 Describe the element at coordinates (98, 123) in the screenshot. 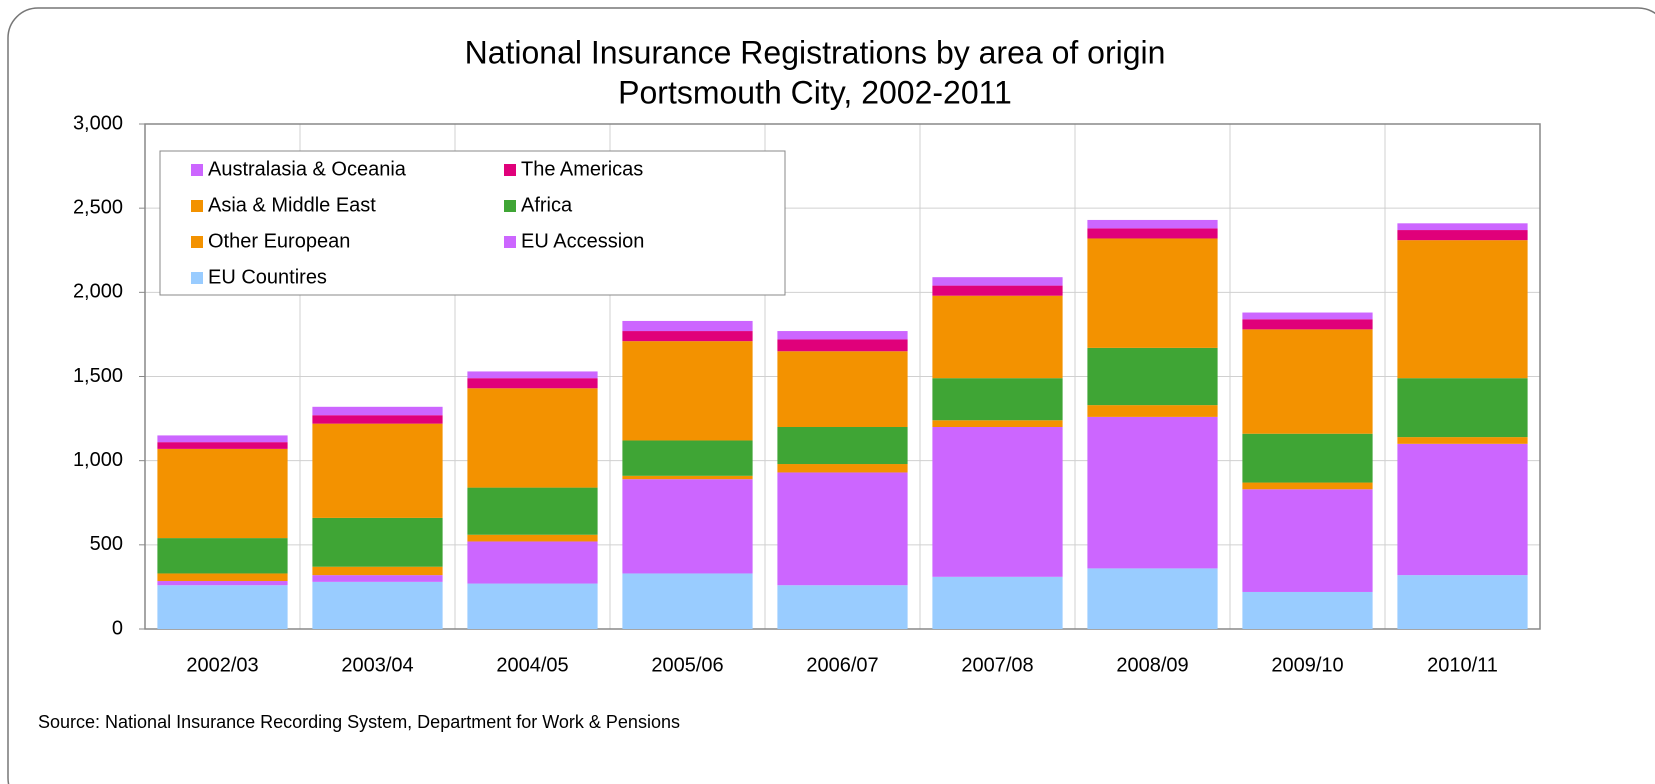

I see `y-tick-label: 3,000` at that location.